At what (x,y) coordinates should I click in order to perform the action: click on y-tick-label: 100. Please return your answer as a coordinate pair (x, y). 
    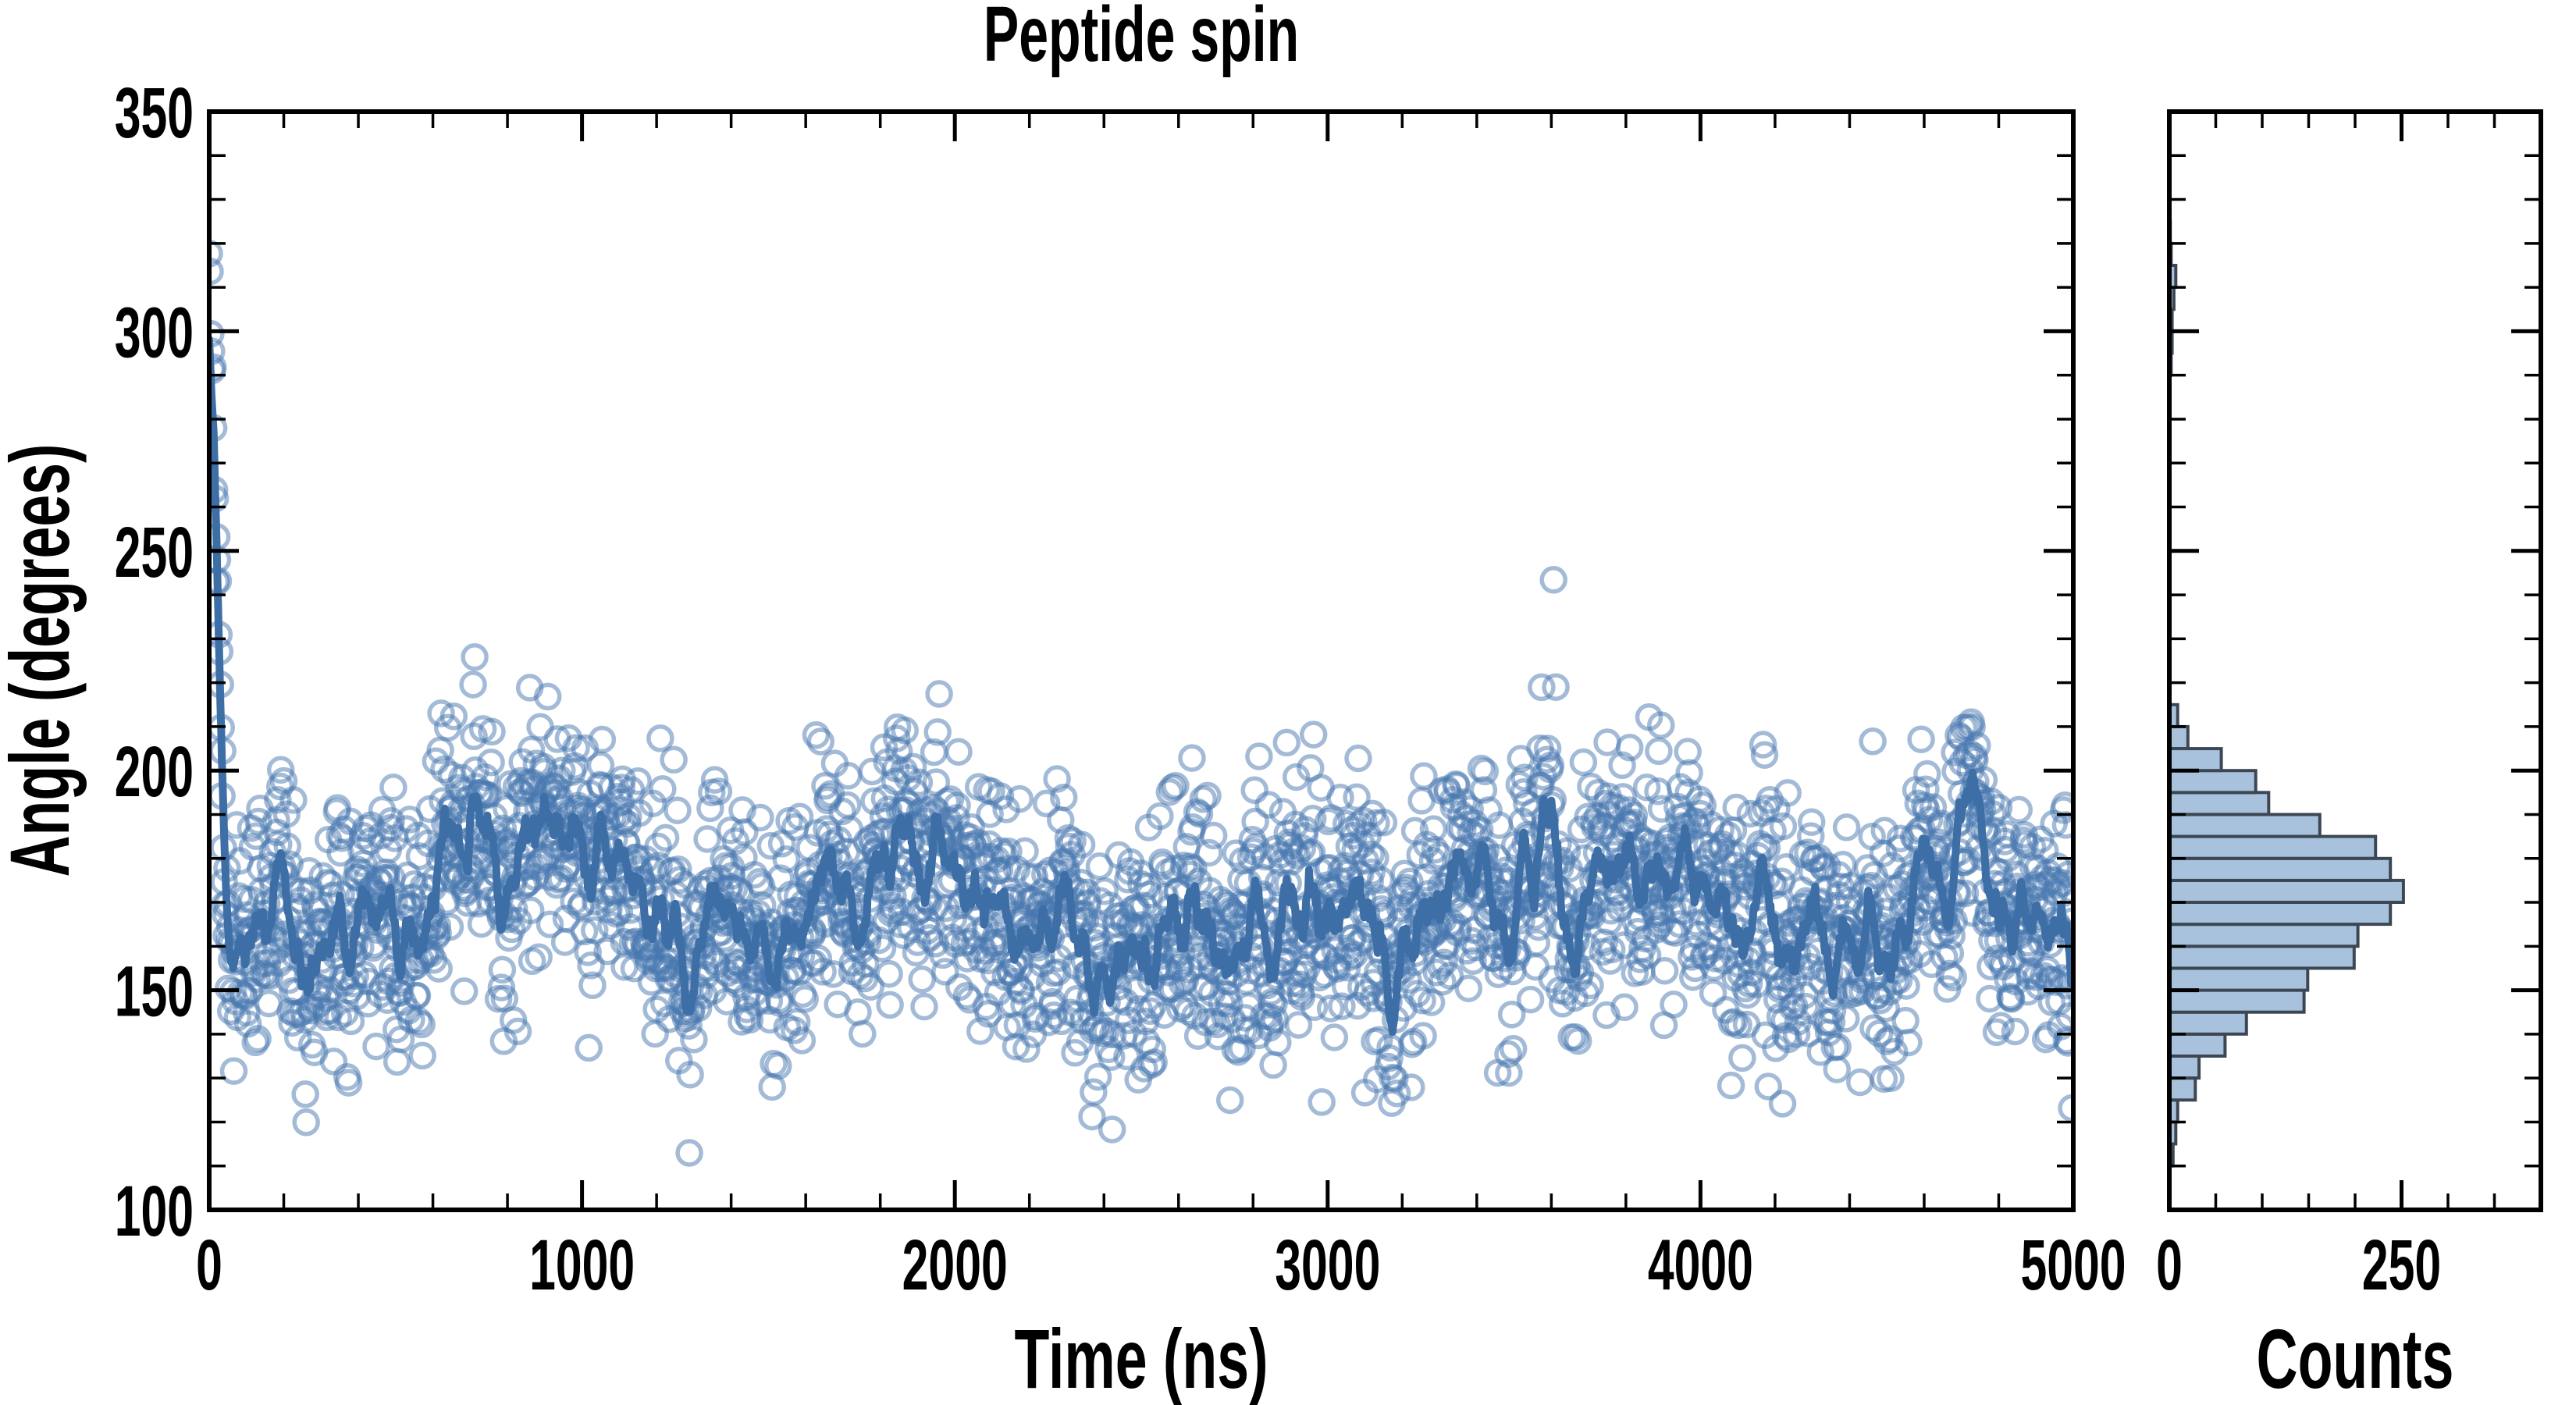
    Looking at the image, I should click on (154, 1211).